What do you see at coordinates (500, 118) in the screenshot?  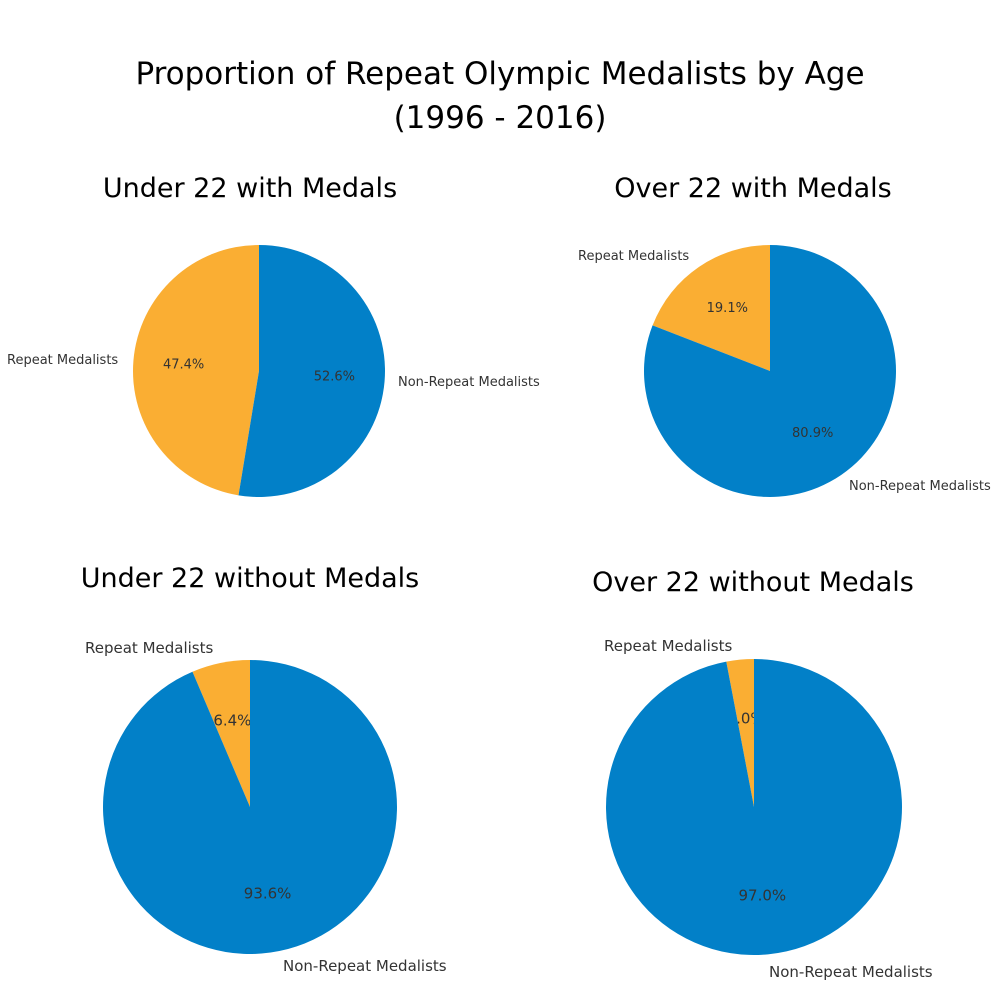 I see `chart-title-line-2: (1996 - 2016)` at bounding box center [500, 118].